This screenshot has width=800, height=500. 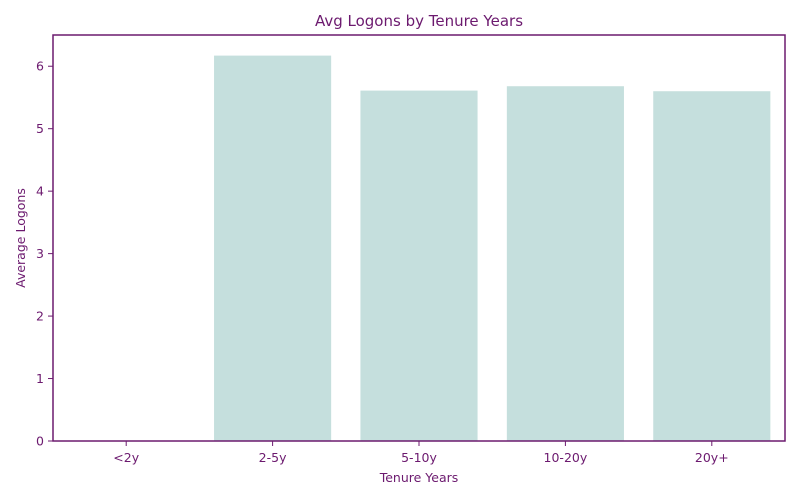 I want to click on x-tick-label: 2-5y, so click(x=273, y=457).